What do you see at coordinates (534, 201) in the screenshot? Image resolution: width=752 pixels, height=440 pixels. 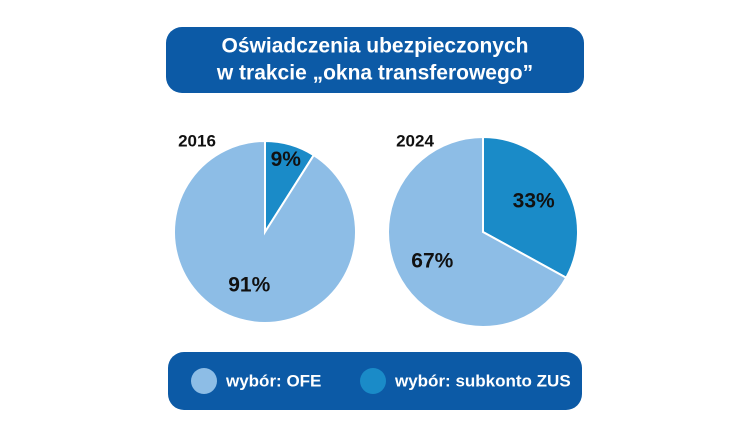 I see `value-label: 33%` at bounding box center [534, 201].